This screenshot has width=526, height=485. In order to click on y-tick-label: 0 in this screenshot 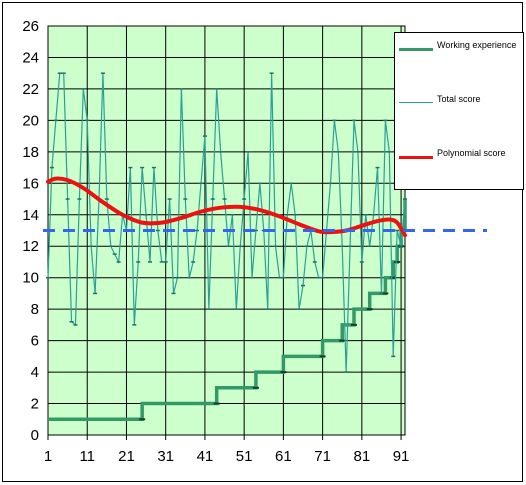, I will do `click(35, 435)`.